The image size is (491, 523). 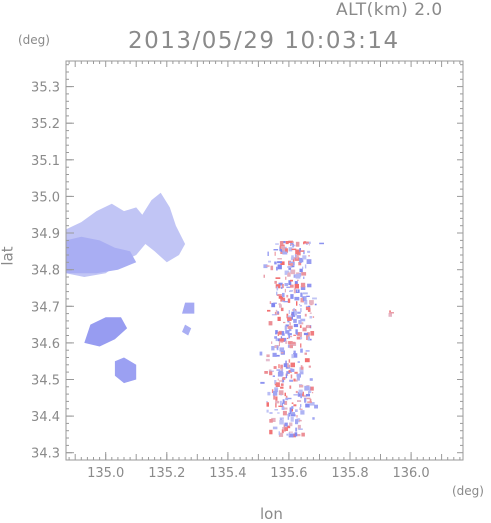 I want to click on y-tick-label: 34.8, so click(x=45, y=271).